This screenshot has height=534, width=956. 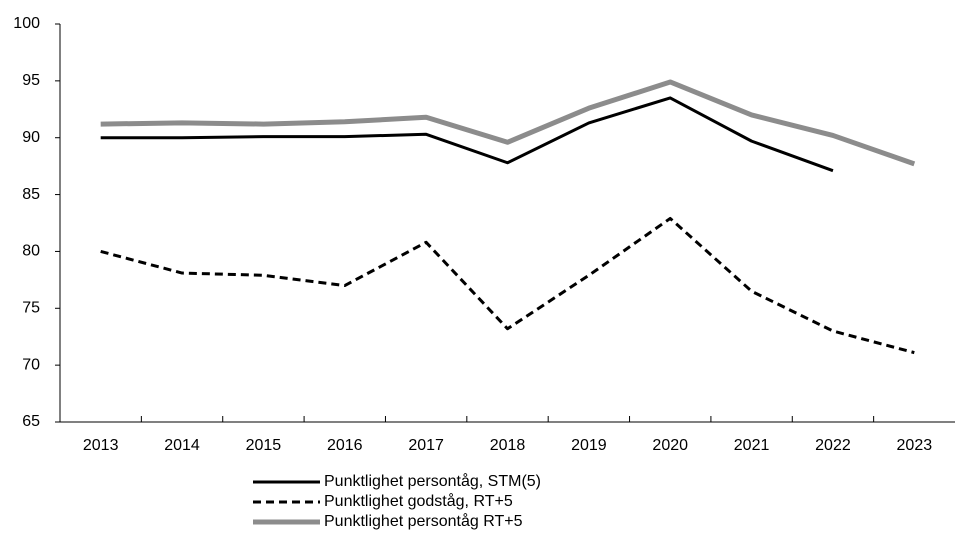 What do you see at coordinates (31, 421) in the screenshot?
I see `y-tick-label: 65` at bounding box center [31, 421].